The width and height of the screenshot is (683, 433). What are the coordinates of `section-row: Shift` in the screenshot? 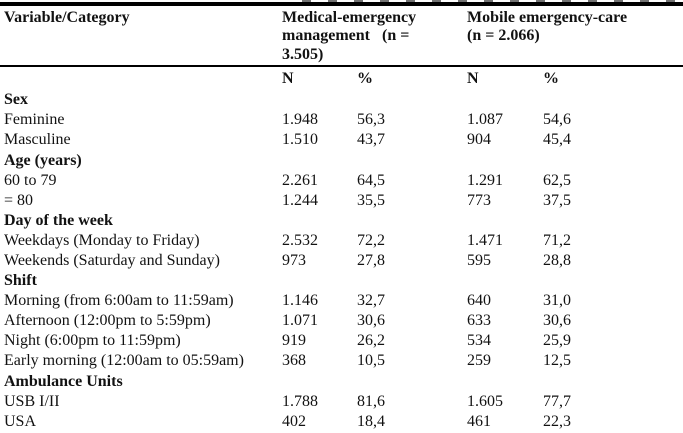 It's located at (341, 281).